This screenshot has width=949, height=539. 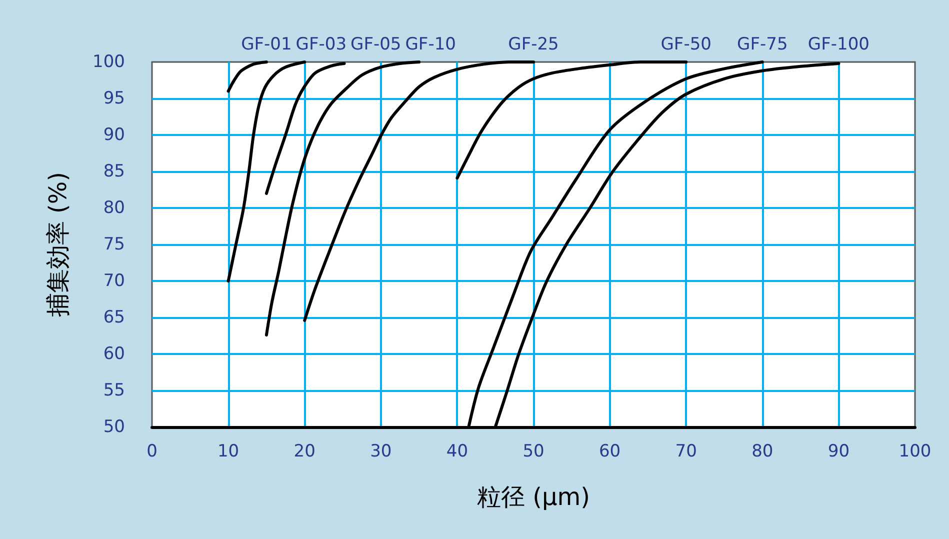 What do you see at coordinates (533, 497) in the screenshot?
I see `x-axis-title: 粒径 (μm)` at bounding box center [533, 497].